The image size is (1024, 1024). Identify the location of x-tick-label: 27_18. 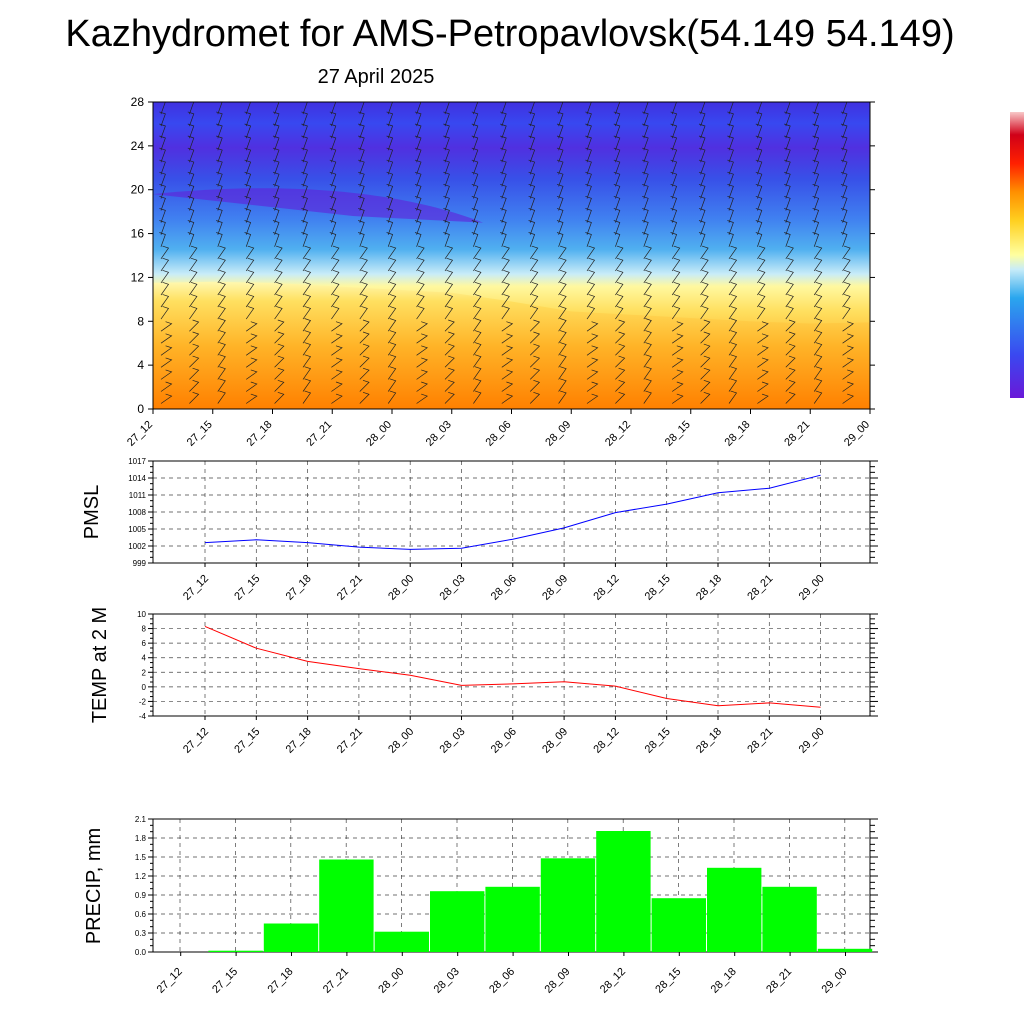
(260, 434).